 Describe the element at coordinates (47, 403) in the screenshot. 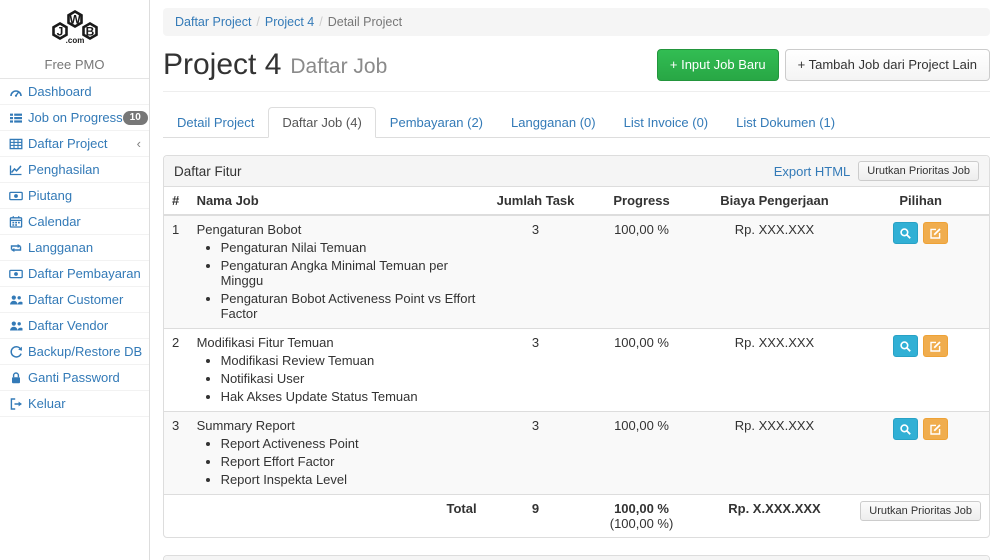

I see `sidebar-item-label: Keluar` at that location.